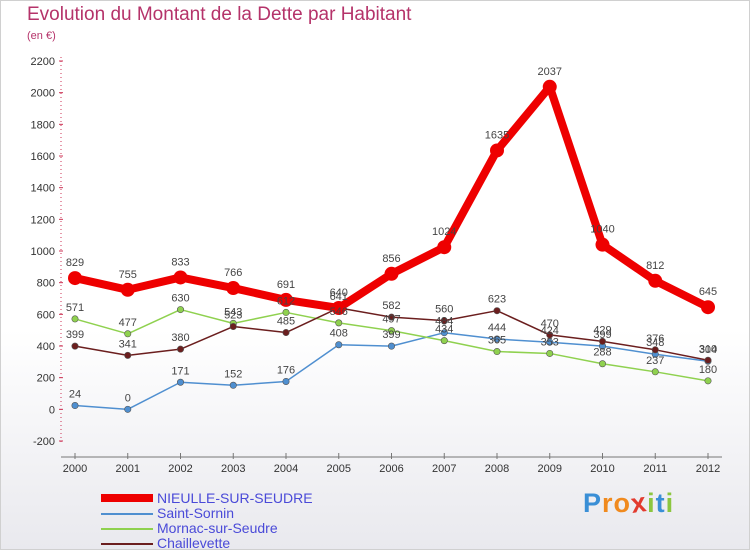 Image resolution: width=750 pixels, height=552 pixels. What do you see at coordinates (233, 469) in the screenshot?
I see `x-tick-label: 2003` at bounding box center [233, 469].